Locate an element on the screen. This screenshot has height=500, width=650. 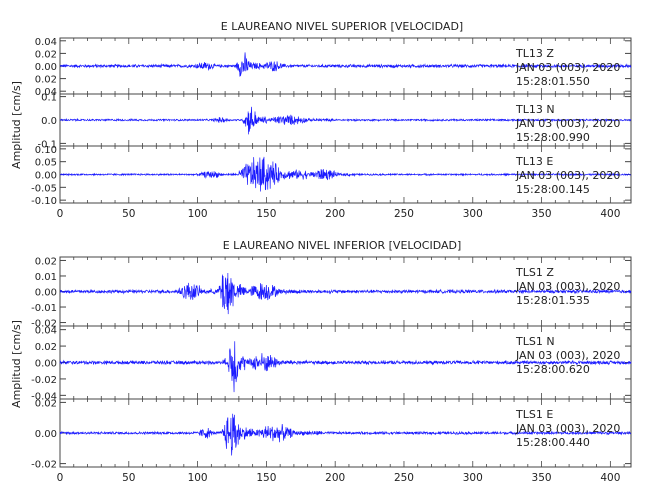
y-tick-label: 0.0 is located at coordinates (49, 121).